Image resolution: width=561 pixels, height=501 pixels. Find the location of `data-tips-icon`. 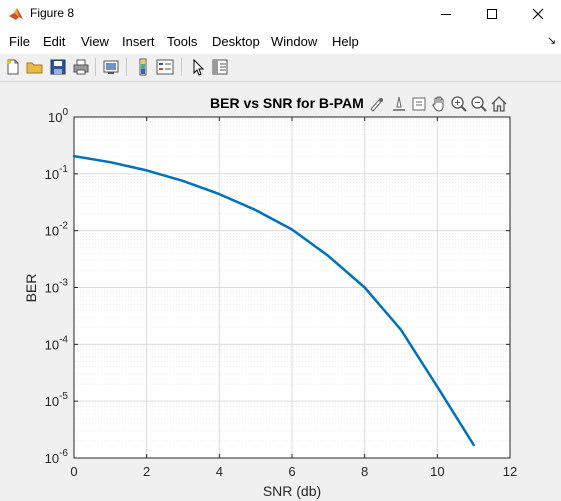

data-tips-icon is located at coordinates (399, 104).